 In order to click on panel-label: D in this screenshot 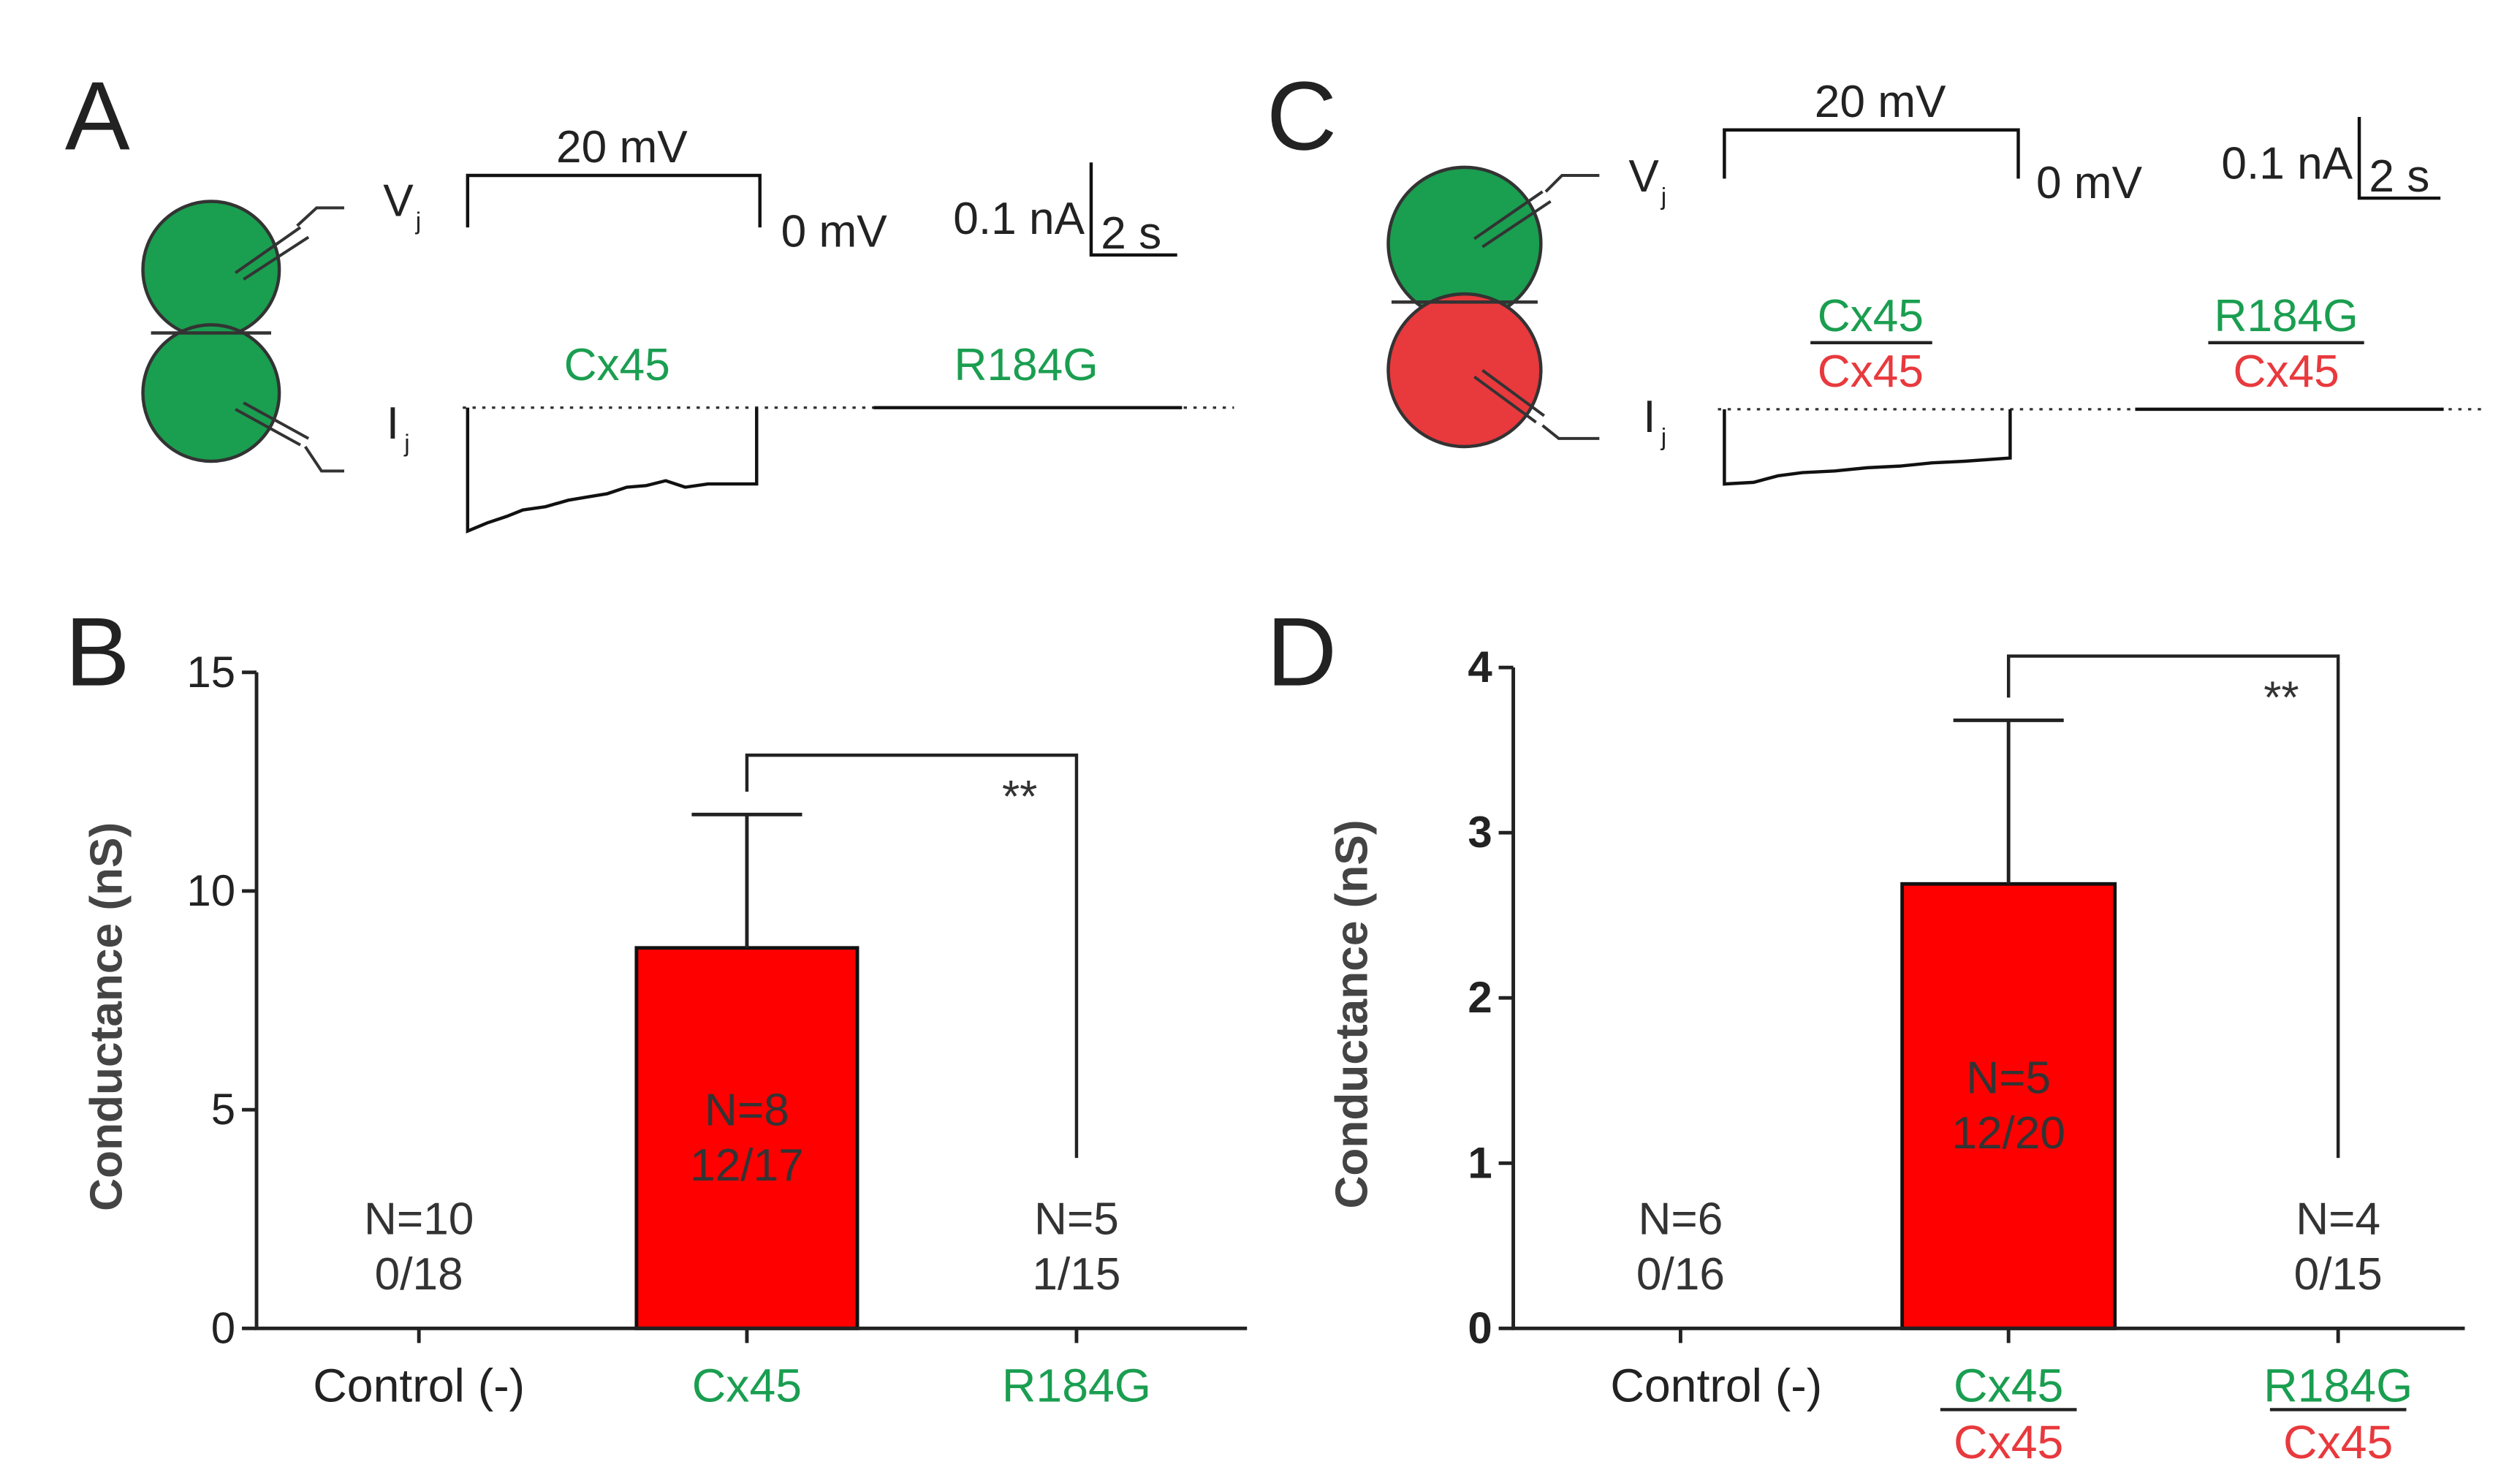, I will do `click(1302, 652)`.